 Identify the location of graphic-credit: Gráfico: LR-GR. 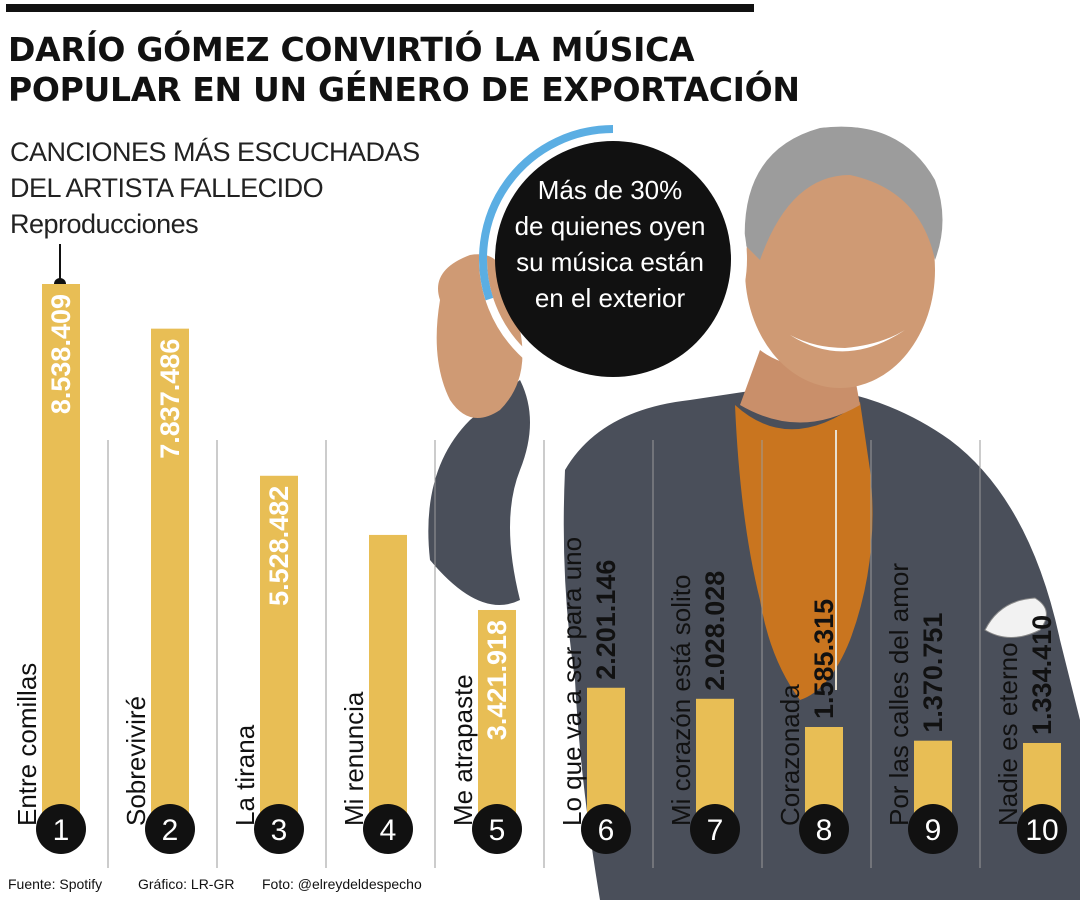
(186, 884).